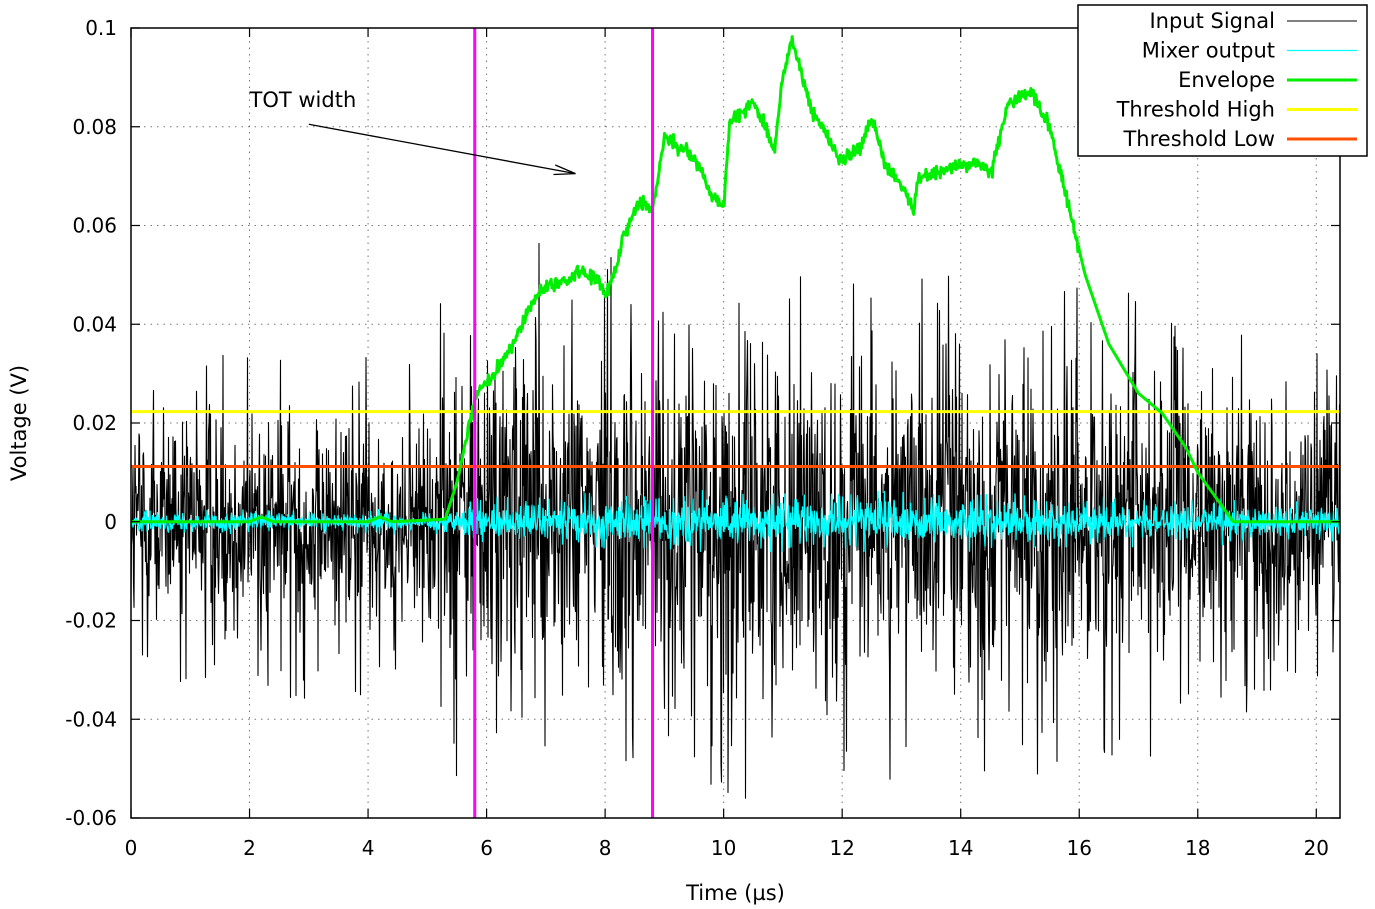 The height and width of the screenshot is (909, 1375). I want to click on y-tick-label: 0.08, so click(94, 127).